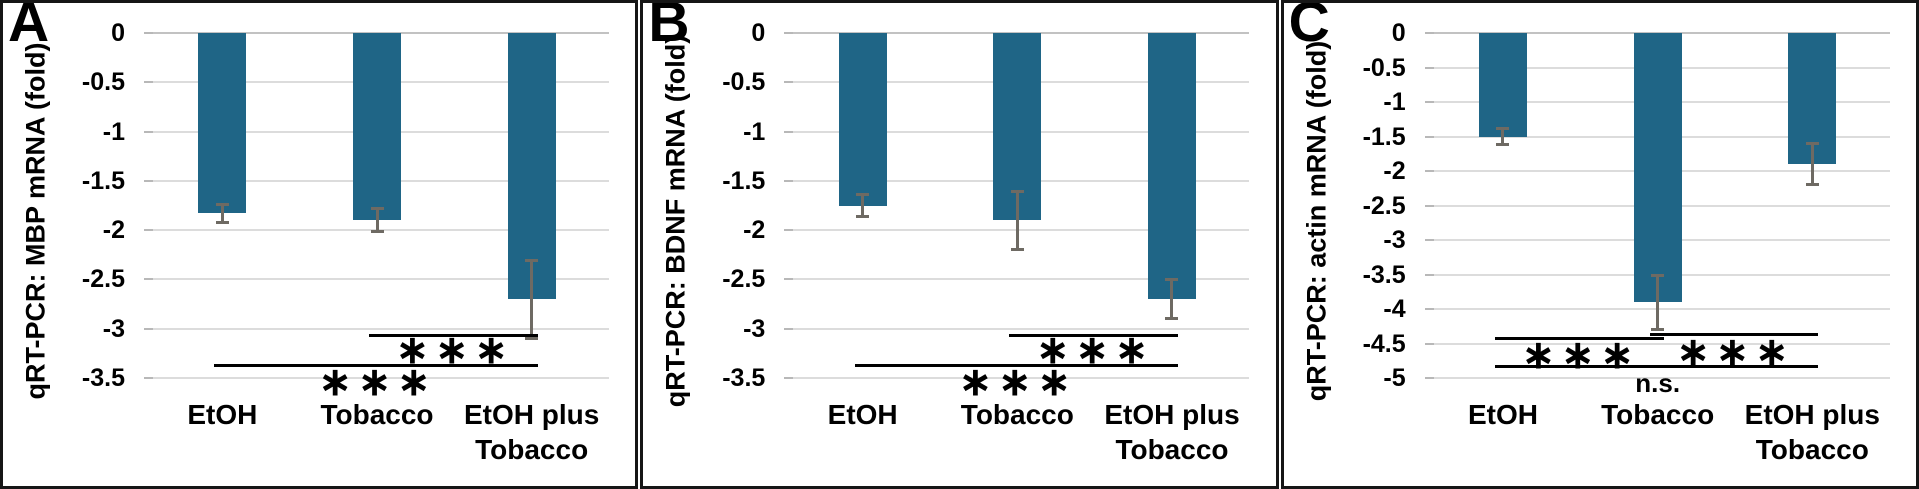  I want to click on y-tick-label: -5, so click(1394, 378).